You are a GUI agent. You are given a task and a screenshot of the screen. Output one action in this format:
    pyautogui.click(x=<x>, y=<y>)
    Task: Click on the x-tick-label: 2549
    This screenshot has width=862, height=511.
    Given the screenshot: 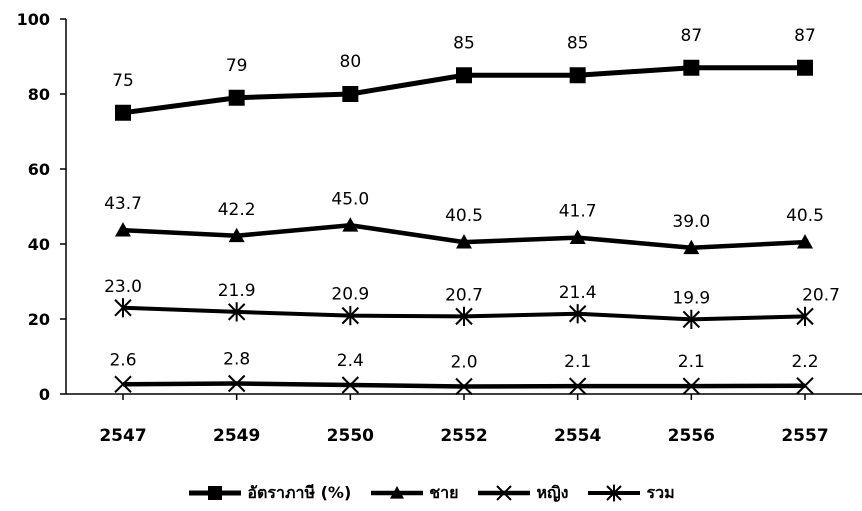 What is the action you would take?
    pyautogui.click(x=236, y=436)
    